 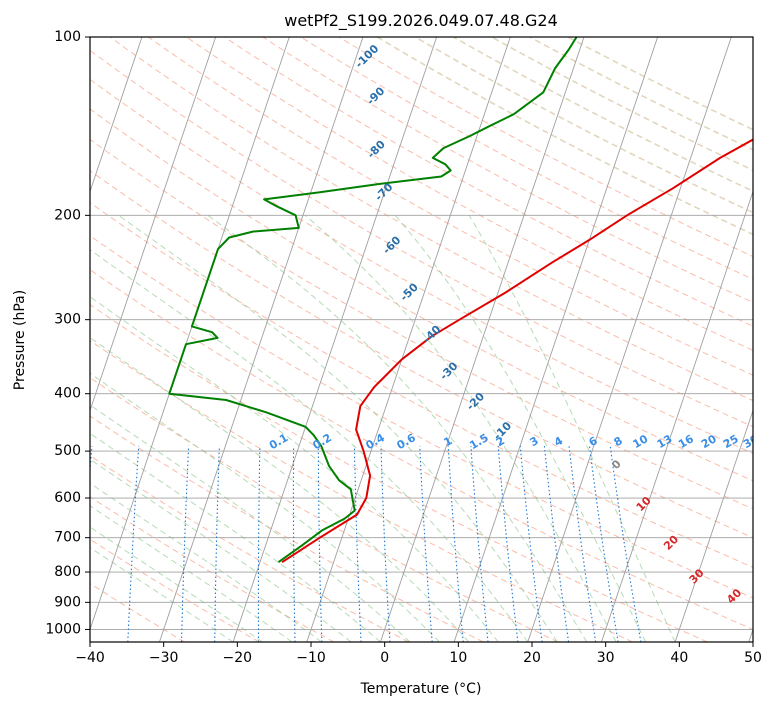 What do you see at coordinates (421, 689) in the screenshot?
I see `x-axis-title: Temperature (°C)` at bounding box center [421, 689].